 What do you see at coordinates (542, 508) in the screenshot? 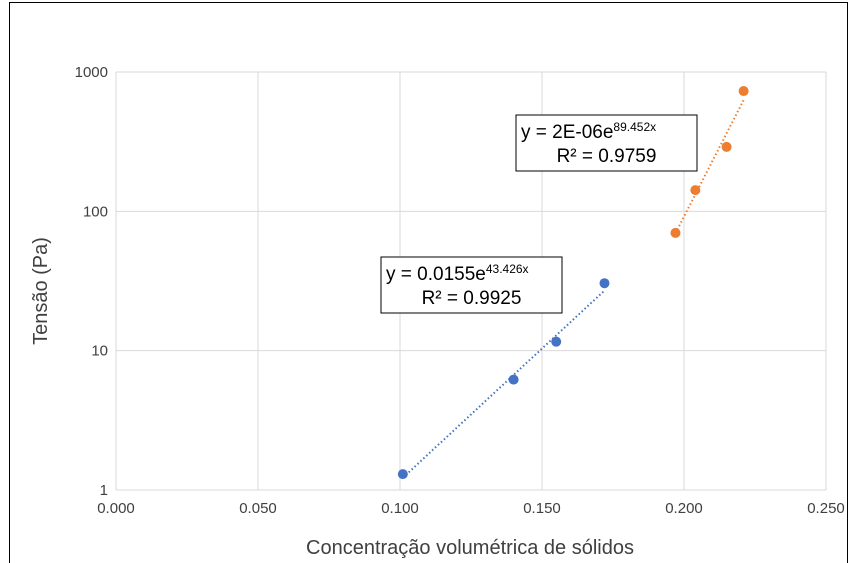
I see `x-tick-label: 0.150` at bounding box center [542, 508].